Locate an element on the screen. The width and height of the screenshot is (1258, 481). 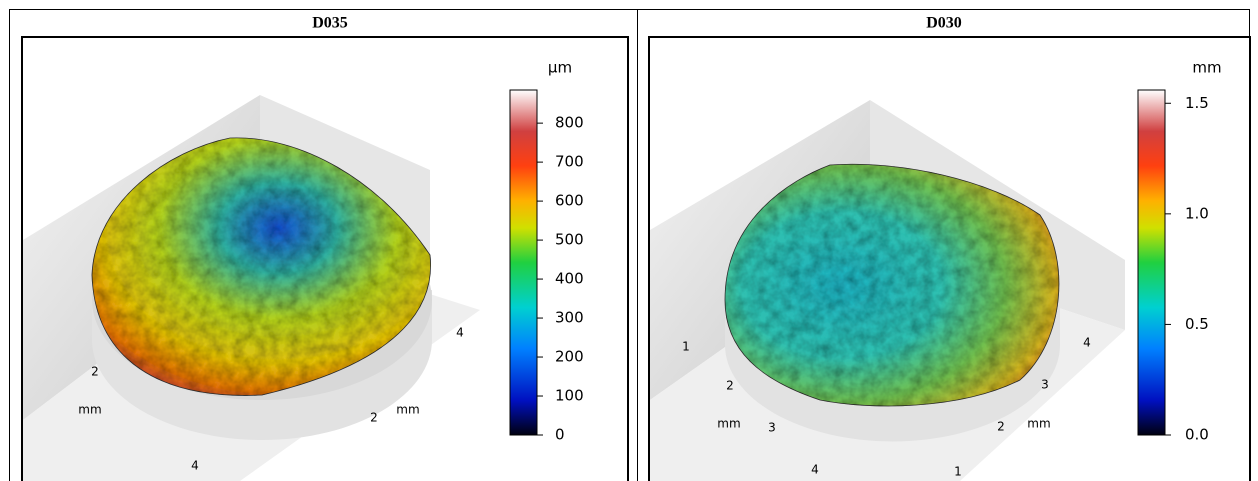
colorbar-tick-label: 100 is located at coordinates (569, 396).